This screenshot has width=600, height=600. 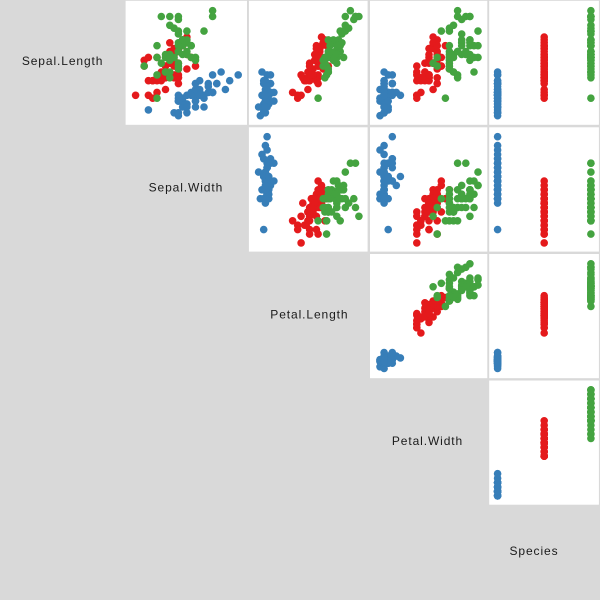 I want to click on svg-text: Sepal.Length, so click(x=63, y=61).